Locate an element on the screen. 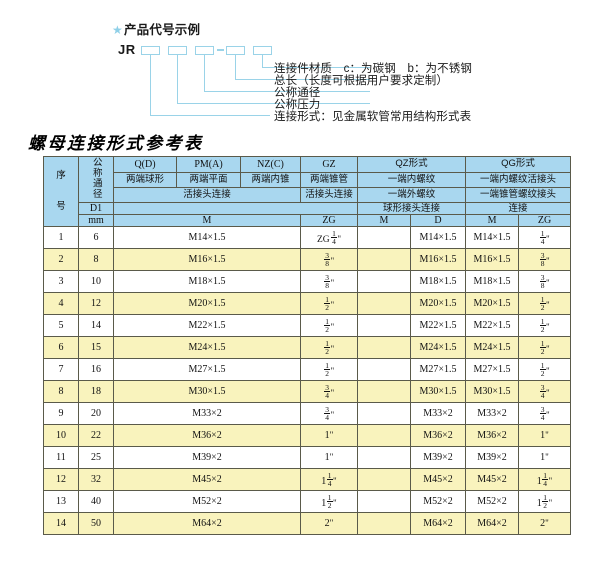  header-group-qd: Q(D) is located at coordinates (145, 164).